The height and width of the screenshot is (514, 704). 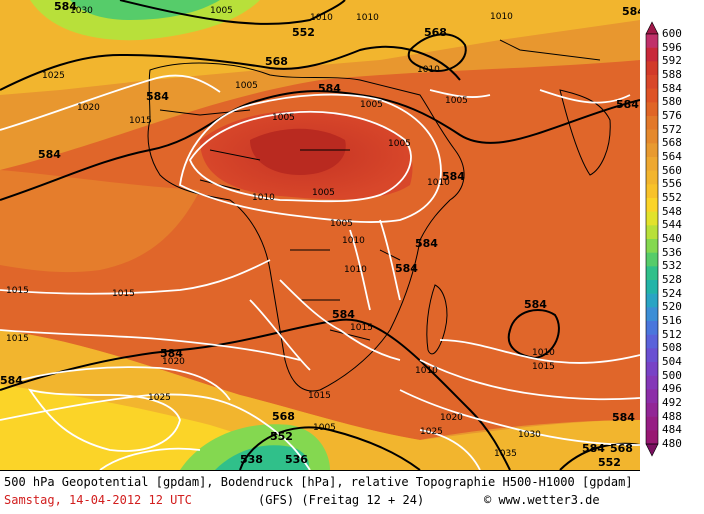 What do you see at coordinates (672, 211) in the screenshot?
I see `legend-tick-label: 548` at bounding box center [672, 211].